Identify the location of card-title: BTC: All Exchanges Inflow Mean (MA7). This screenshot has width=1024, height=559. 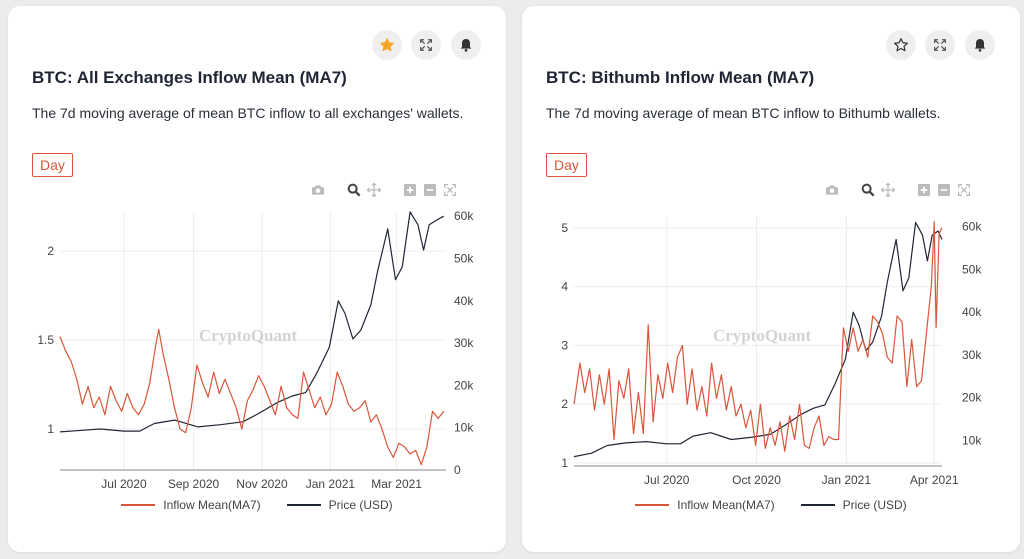
(189, 77).